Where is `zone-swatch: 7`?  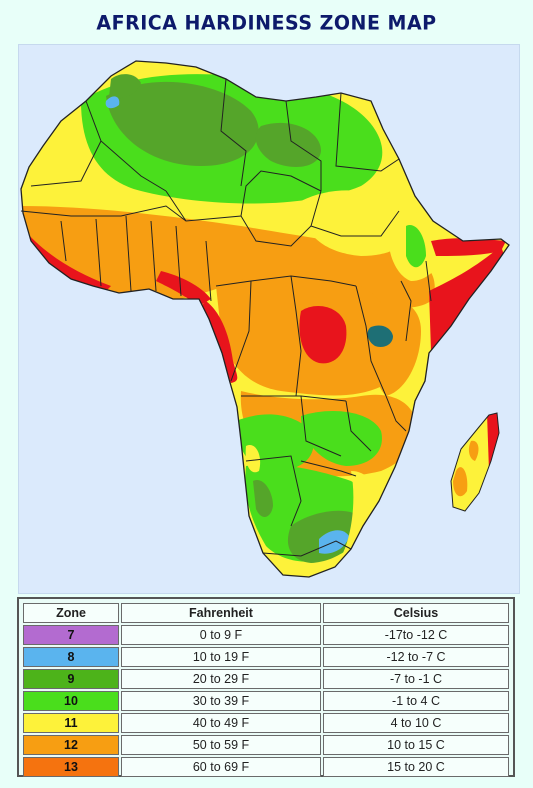 zone-swatch: 7 is located at coordinates (71, 635).